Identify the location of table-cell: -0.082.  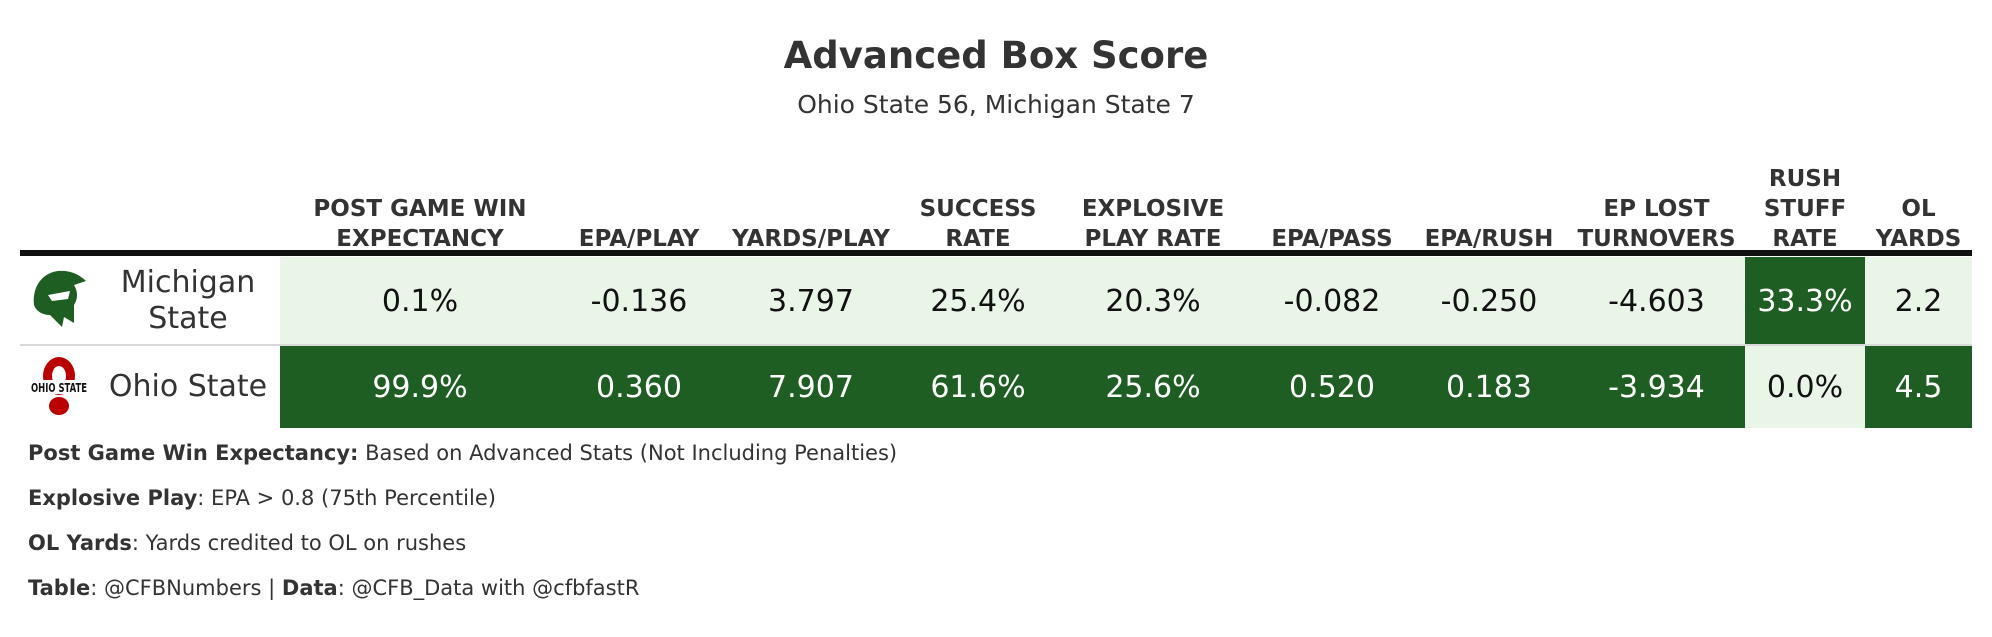
(1332, 301).